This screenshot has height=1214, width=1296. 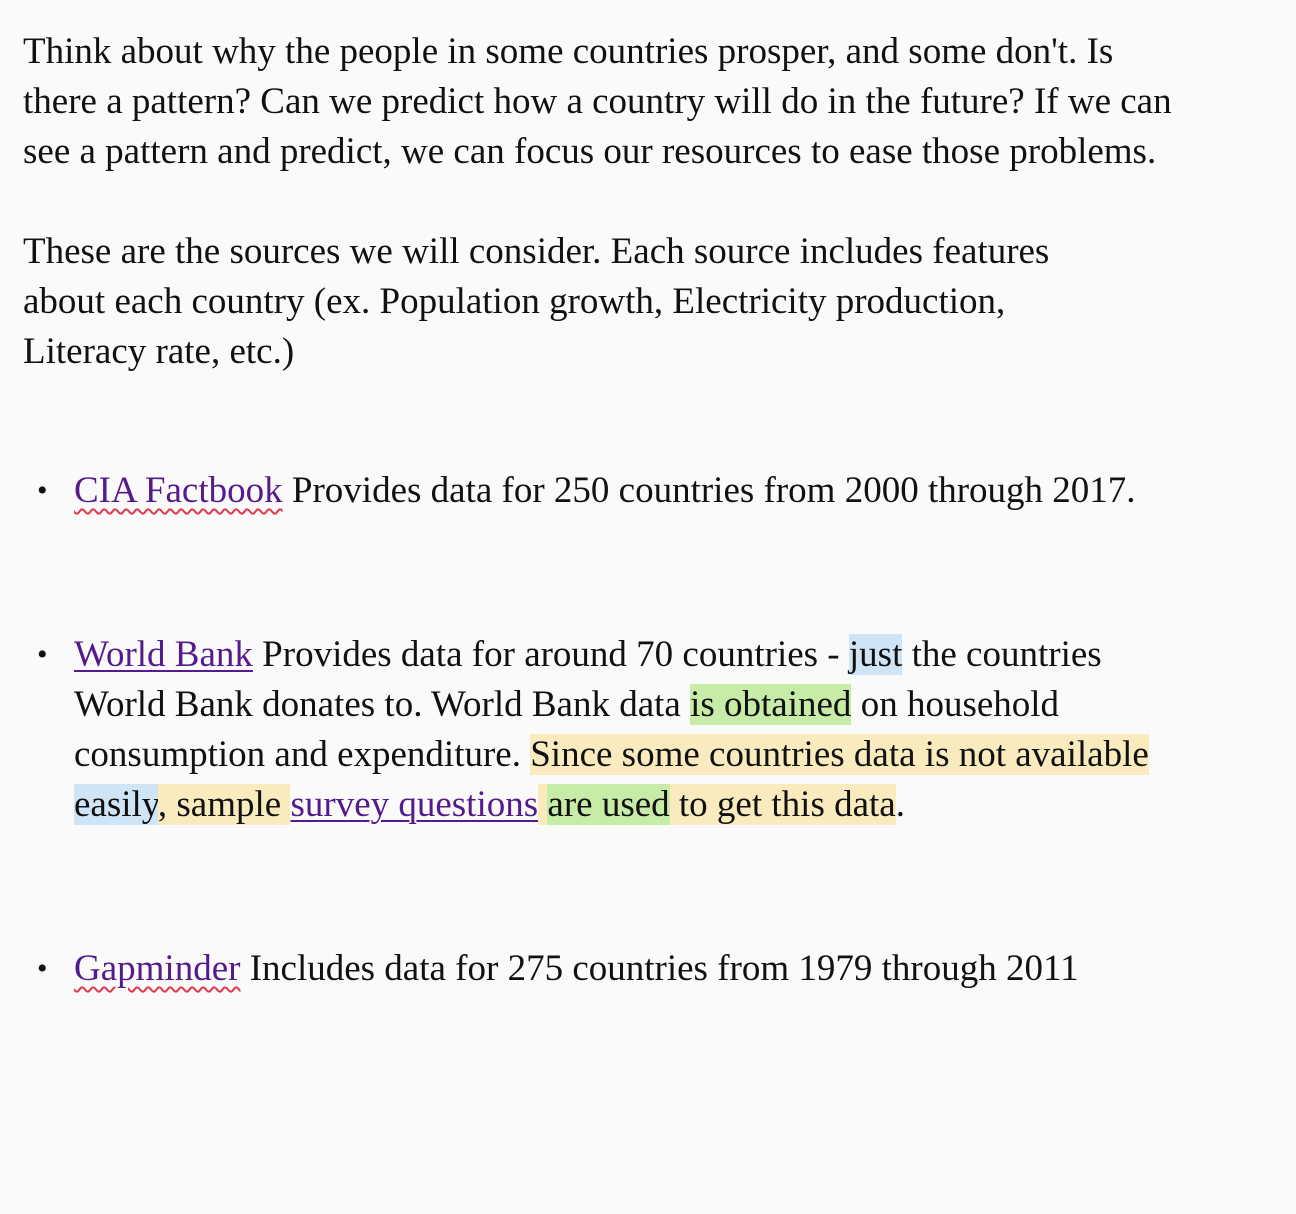 What do you see at coordinates (224, 804) in the screenshot?
I see `highlight-sample: , sample` at bounding box center [224, 804].